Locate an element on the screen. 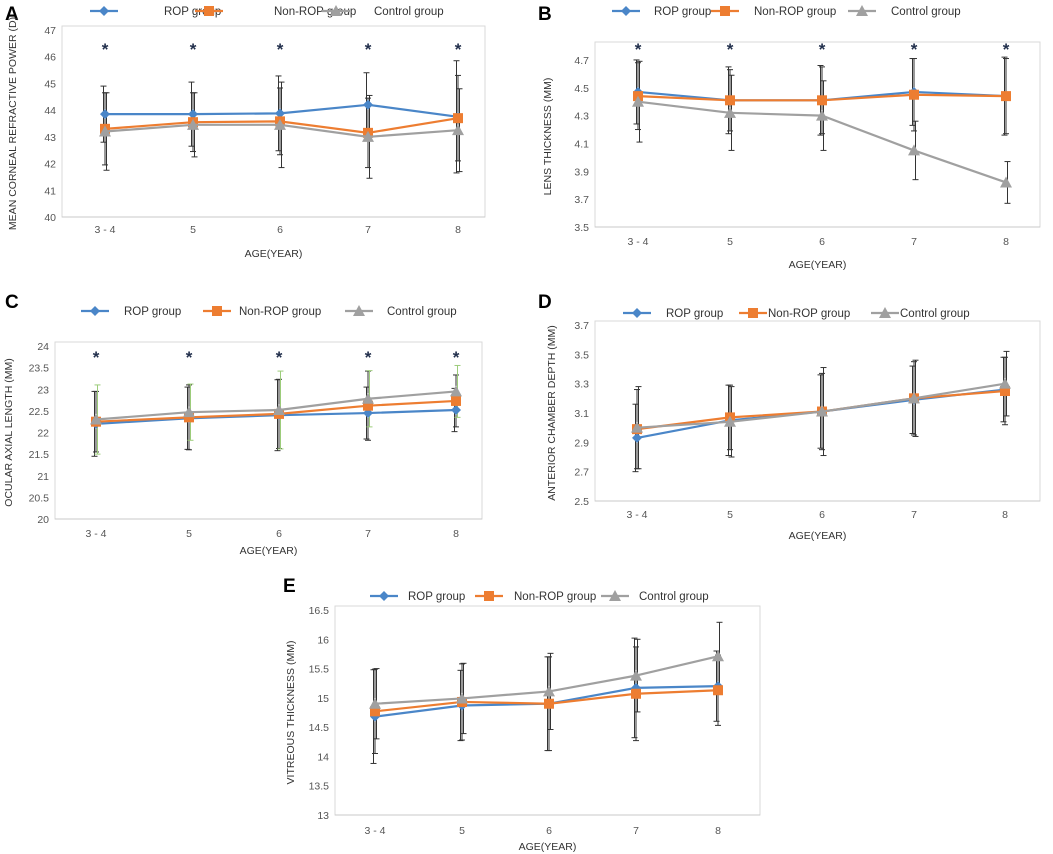 Image resolution: width=1053 pixels, height=854 pixels. y-axis-title: MEAN CORNEAL REFRACTIVE POWER (D) is located at coordinates (13, 123).